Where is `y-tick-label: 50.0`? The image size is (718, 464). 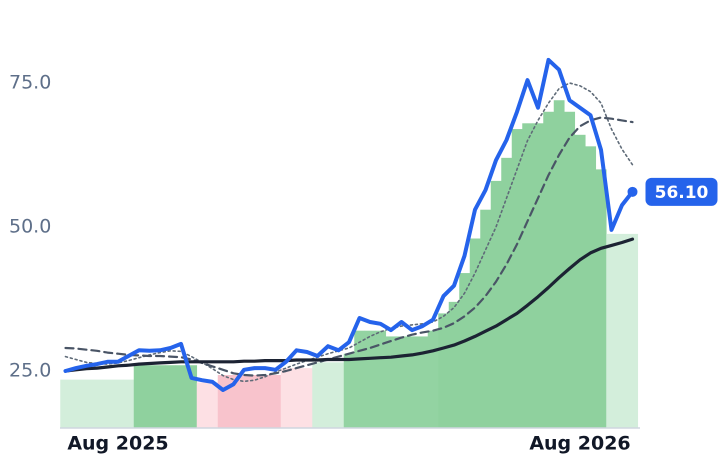 y-tick-label: 50.0 is located at coordinates (30, 226).